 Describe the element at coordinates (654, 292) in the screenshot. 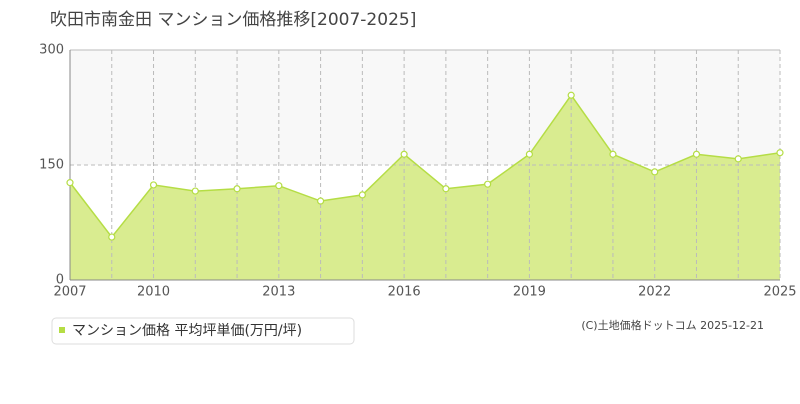

I see `x-tick-label: 2022` at that location.